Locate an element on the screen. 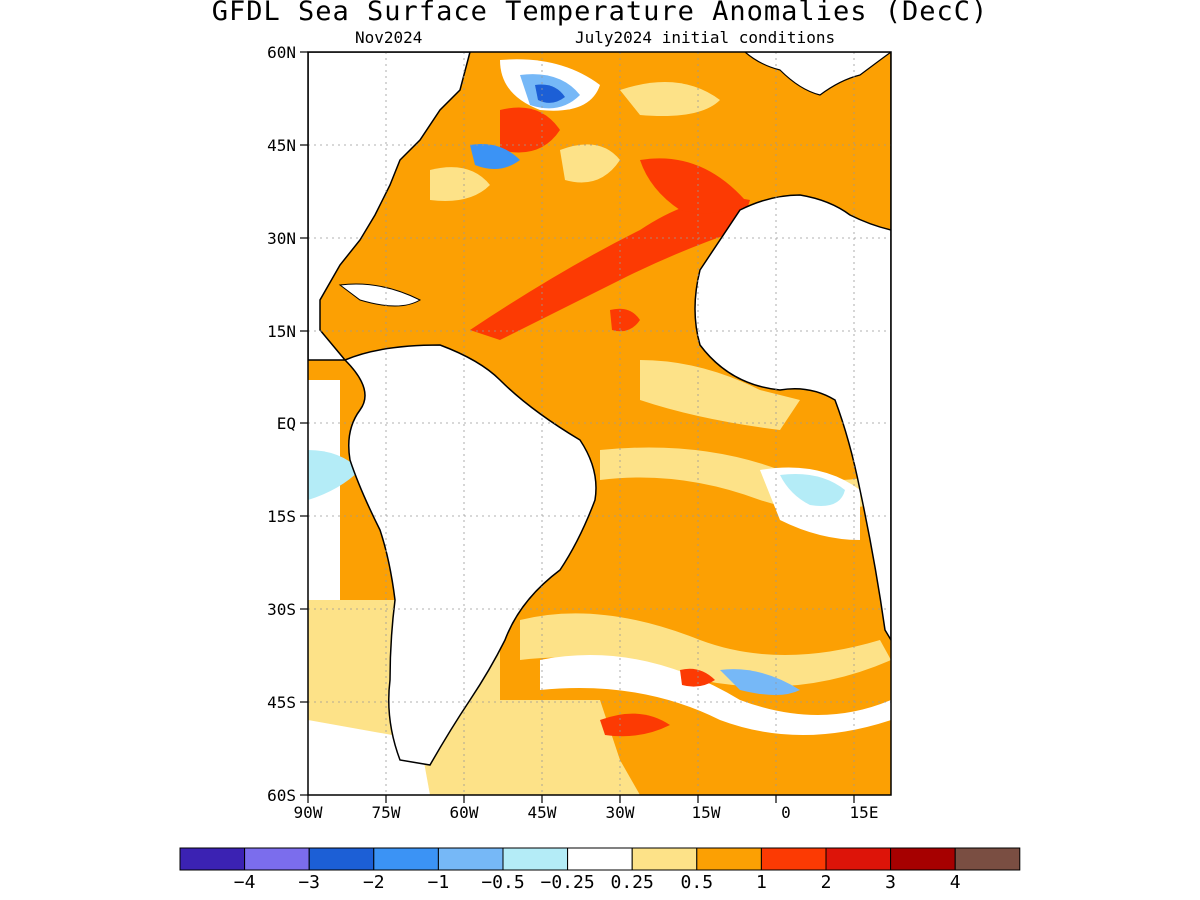 The width and height of the screenshot is (1200, 900). initial-conditions-label: July2024 initial conditions is located at coordinates (705, 37).